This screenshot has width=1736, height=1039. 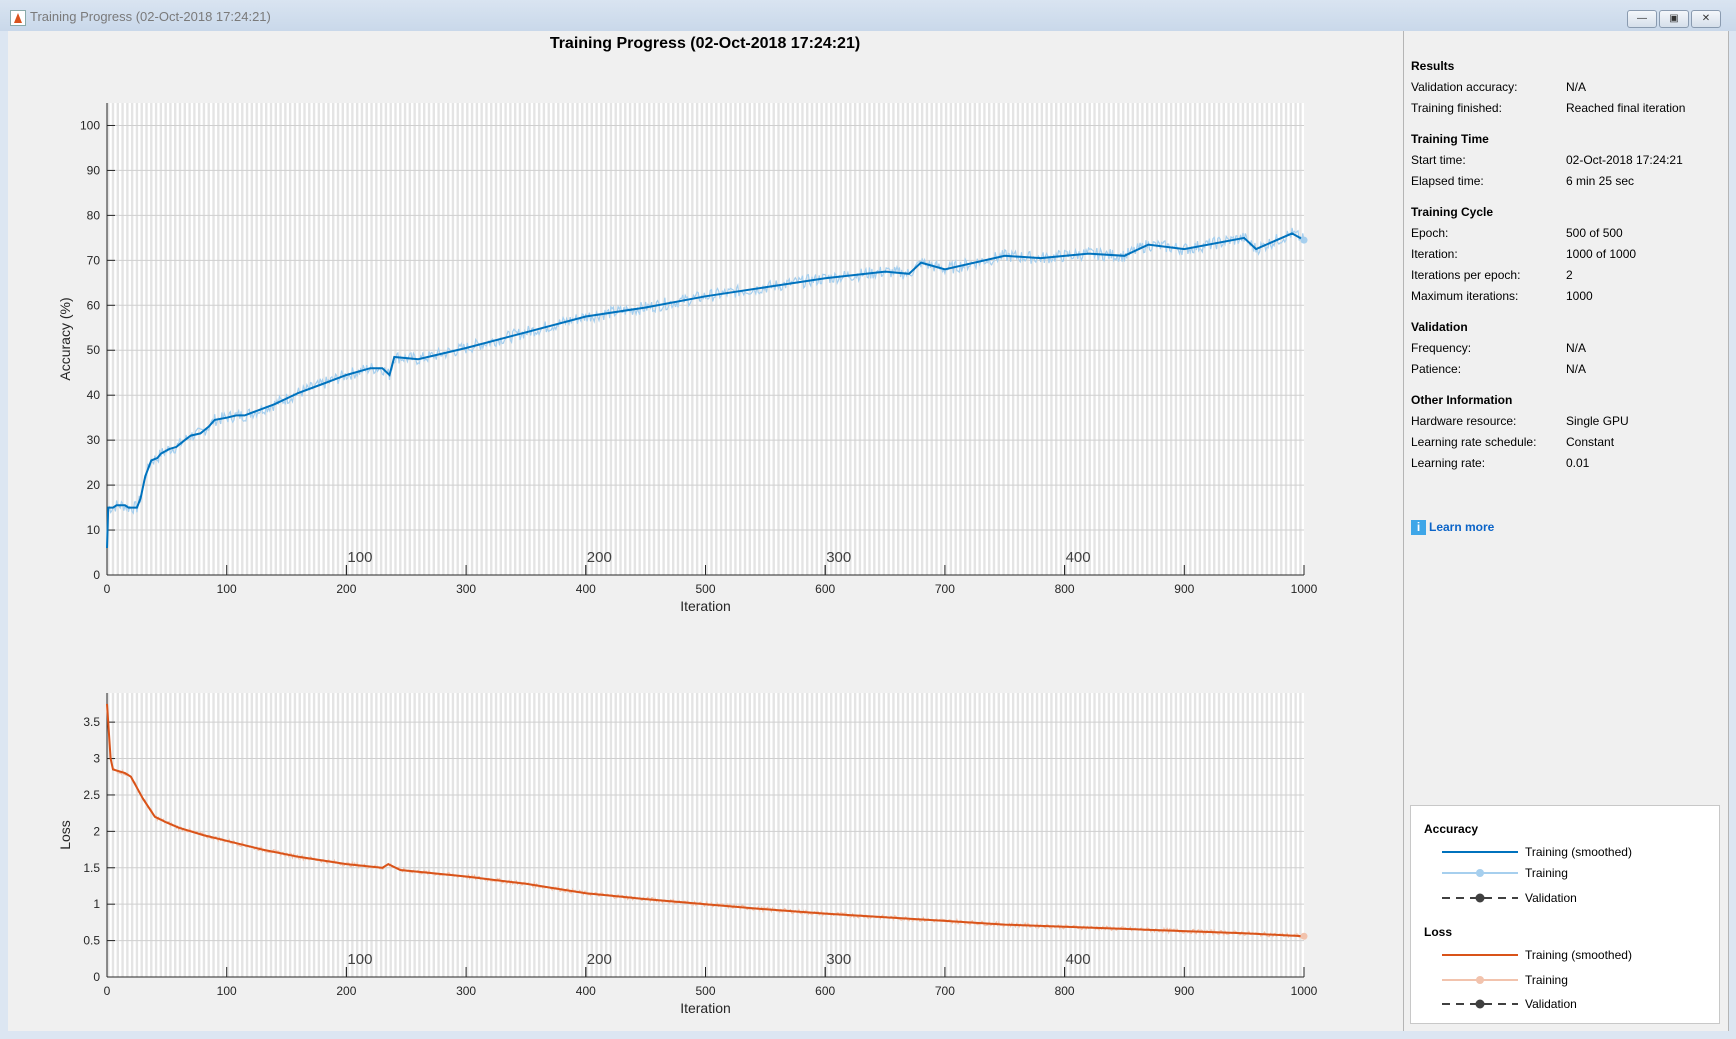 I want to click on y-tick-label: 2, so click(x=96, y=831).